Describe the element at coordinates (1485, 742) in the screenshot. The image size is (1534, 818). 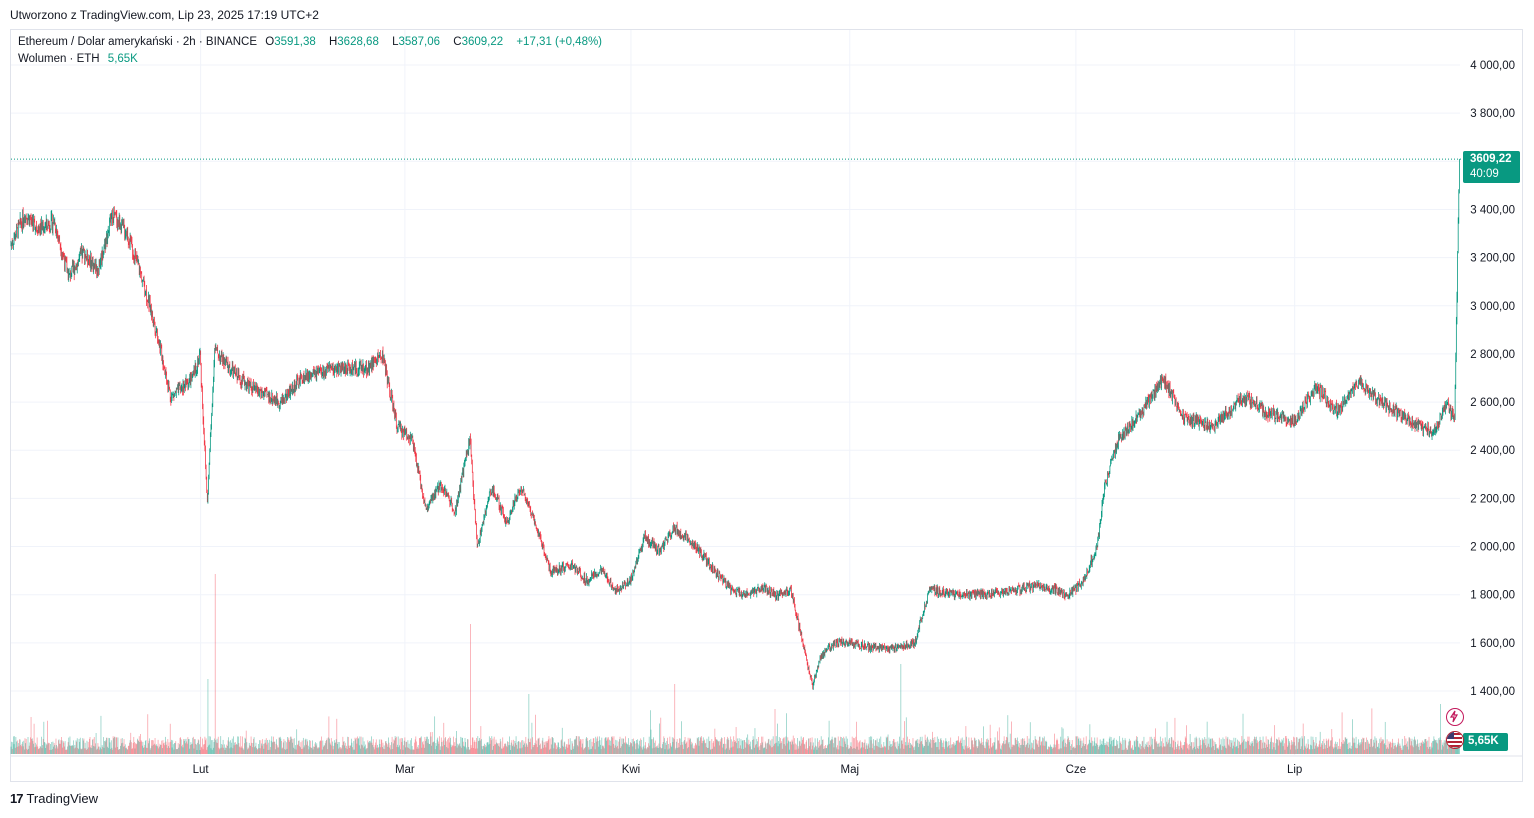
I see `volume-badge: 5,65K` at that location.